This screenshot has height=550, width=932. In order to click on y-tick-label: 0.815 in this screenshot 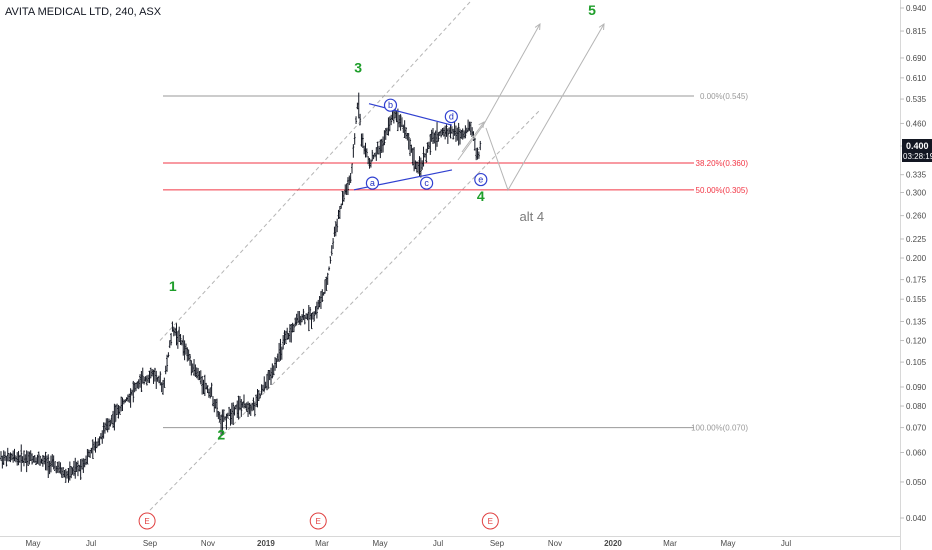, I will do `click(916, 31)`.